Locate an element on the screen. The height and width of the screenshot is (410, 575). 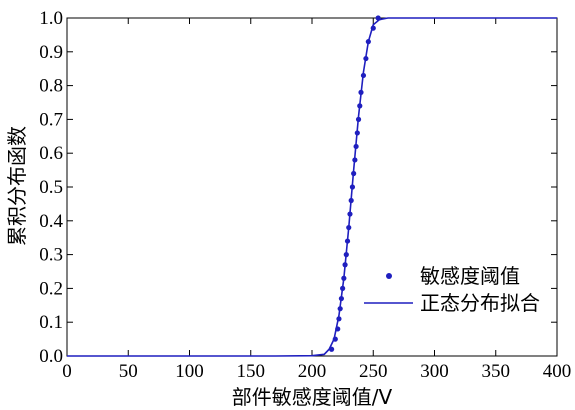
y-axis-title: 累积分布函数 is located at coordinates (17, 186).